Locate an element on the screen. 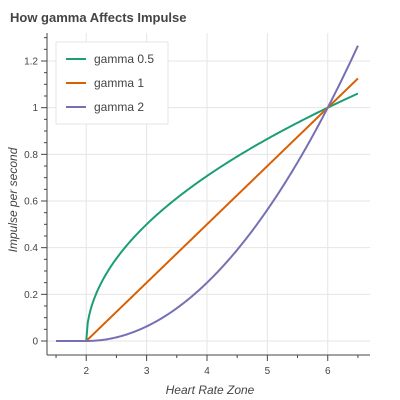 The width and height of the screenshot is (400, 400). x-tick-label: 2 is located at coordinates (86, 371).